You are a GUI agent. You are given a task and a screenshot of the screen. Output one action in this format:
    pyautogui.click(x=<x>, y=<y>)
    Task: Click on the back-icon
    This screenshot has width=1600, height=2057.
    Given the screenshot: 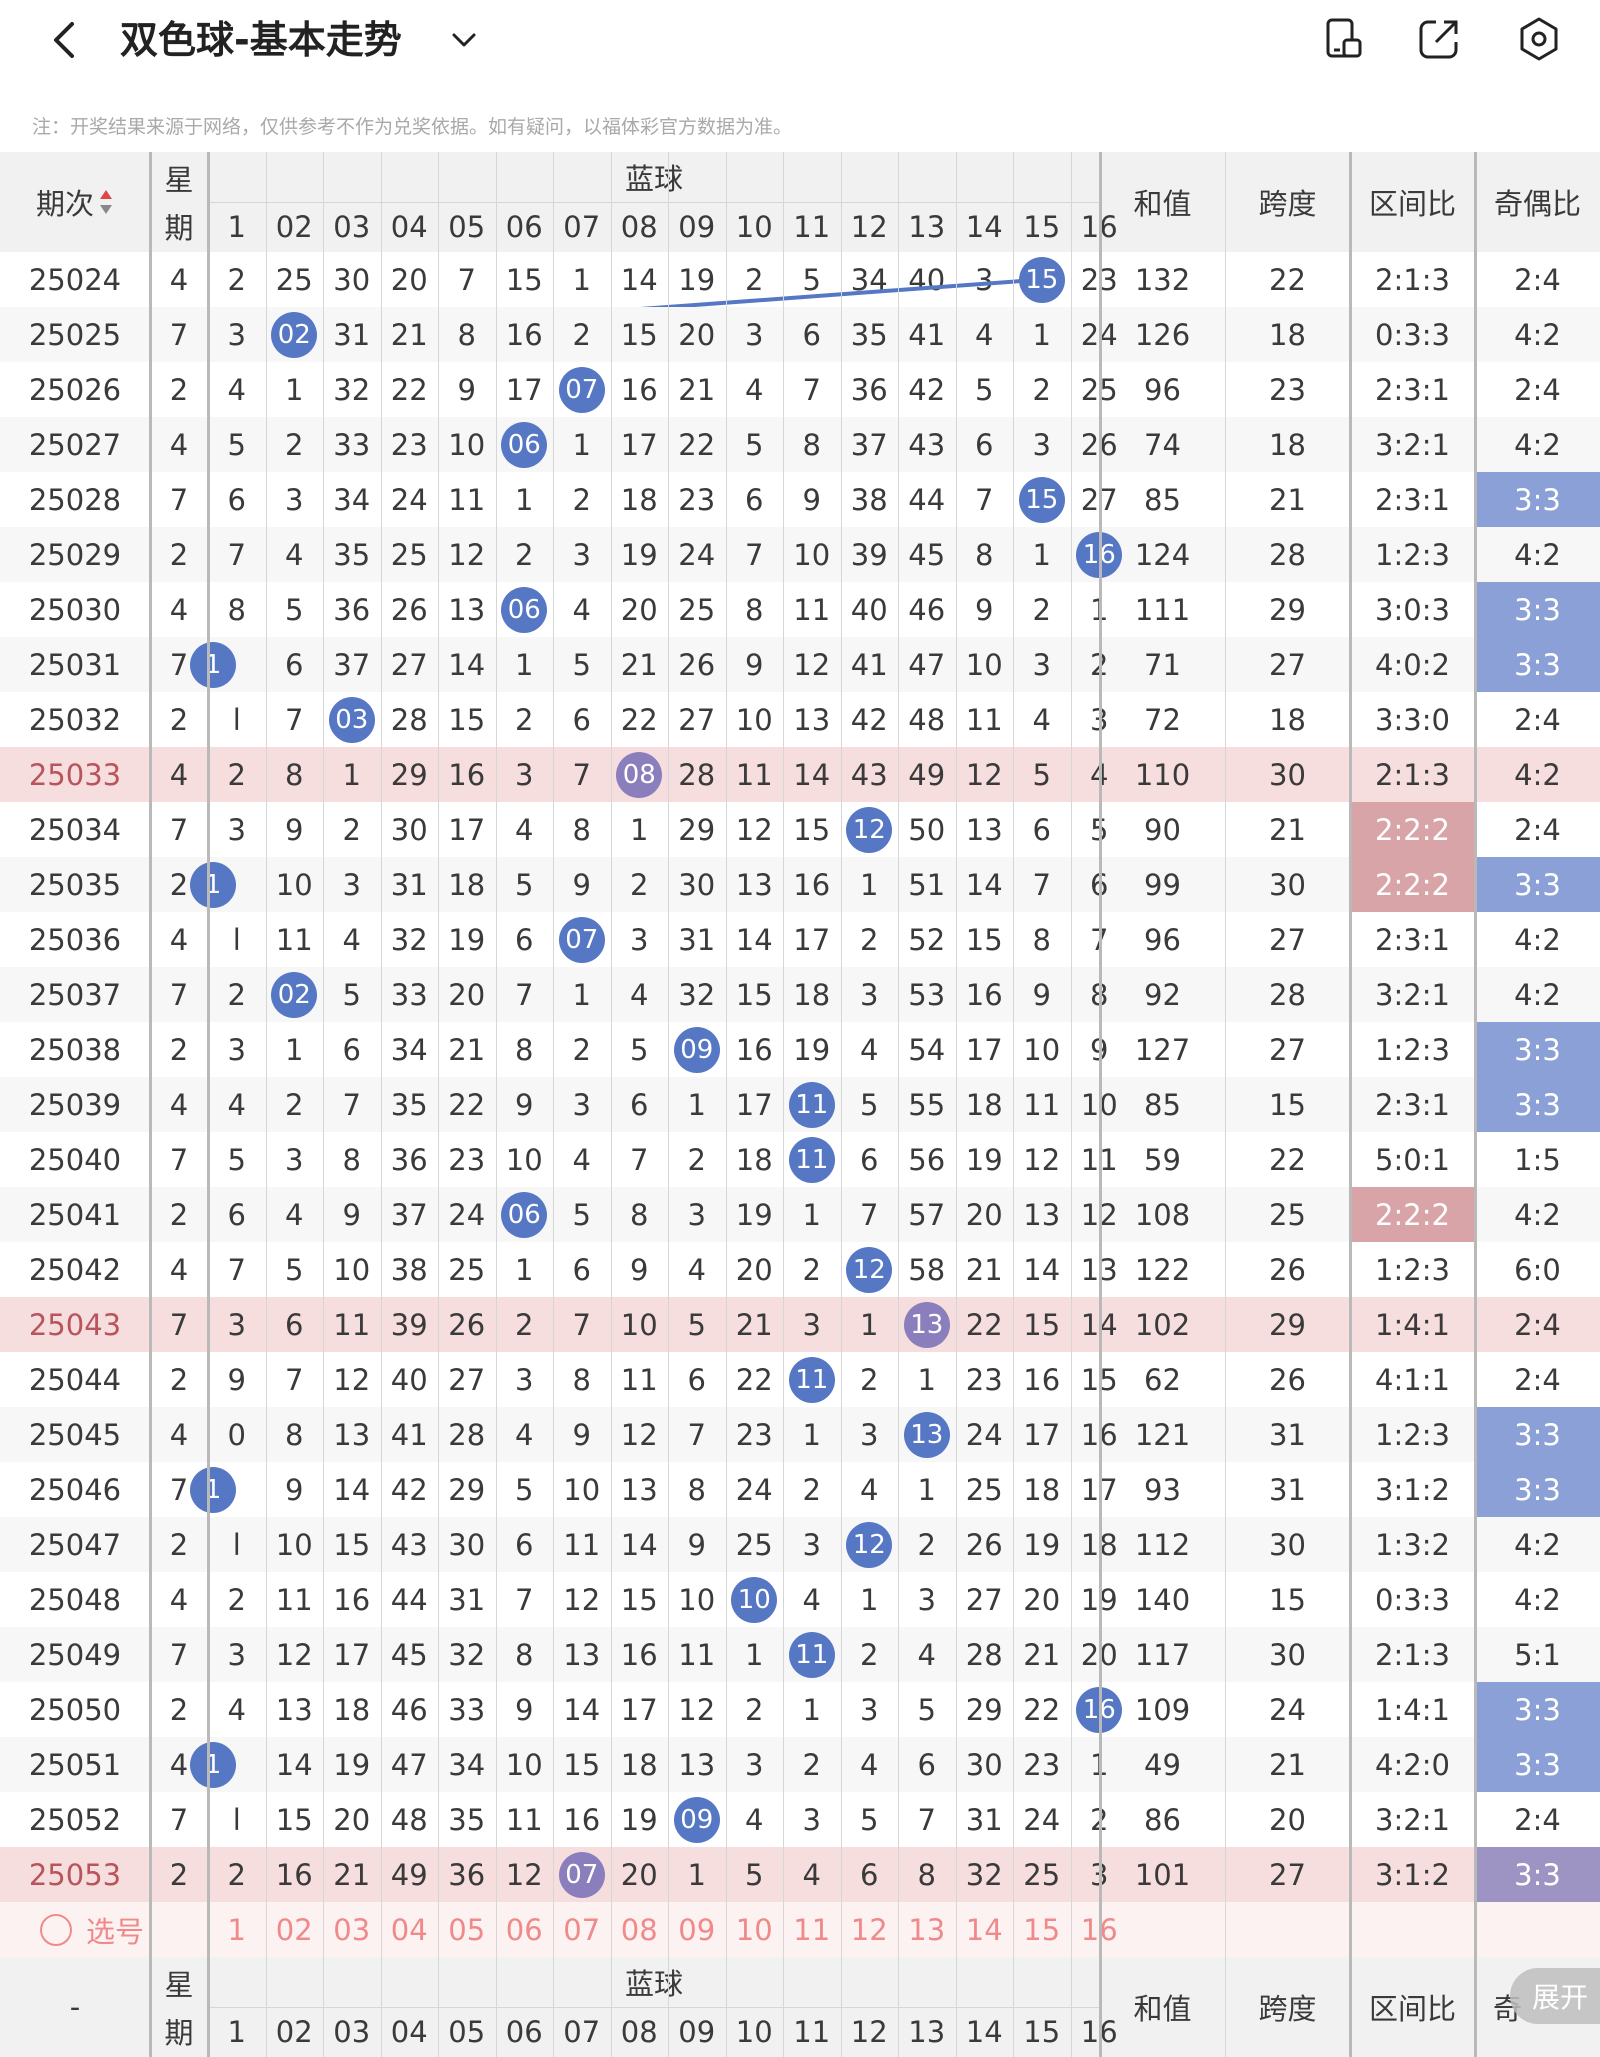 What is the action you would take?
    pyautogui.click(x=66, y=40)
    